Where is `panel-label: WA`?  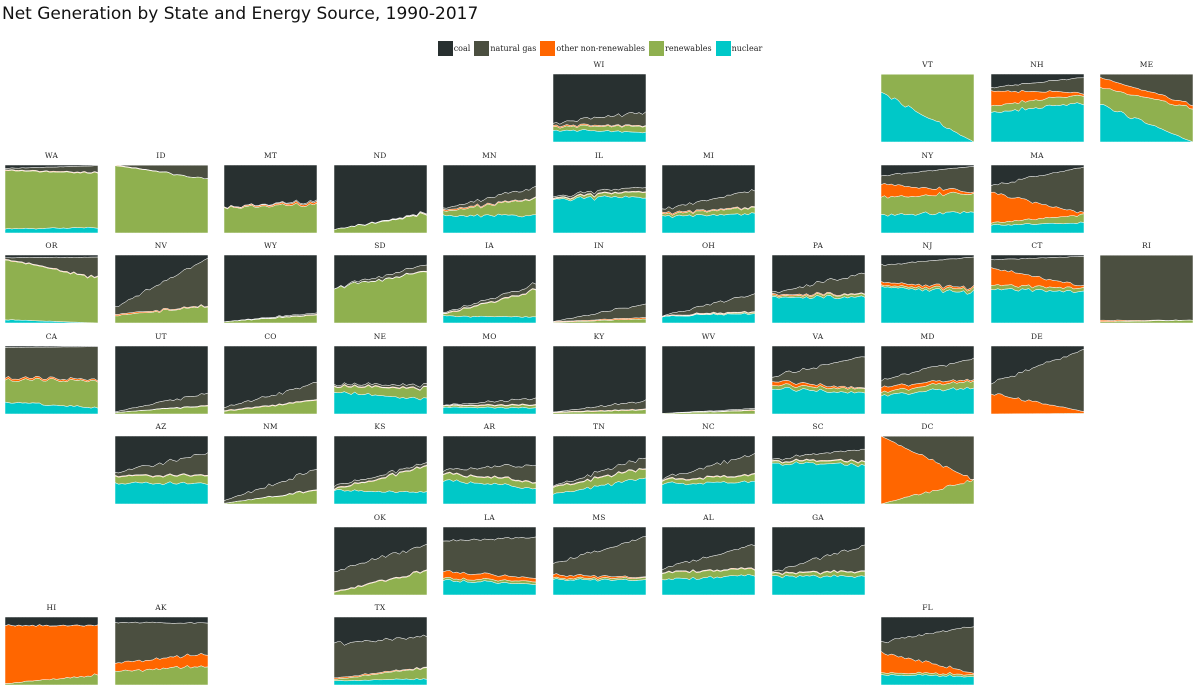
panel-label: WA is located at coordinates (51, 155).